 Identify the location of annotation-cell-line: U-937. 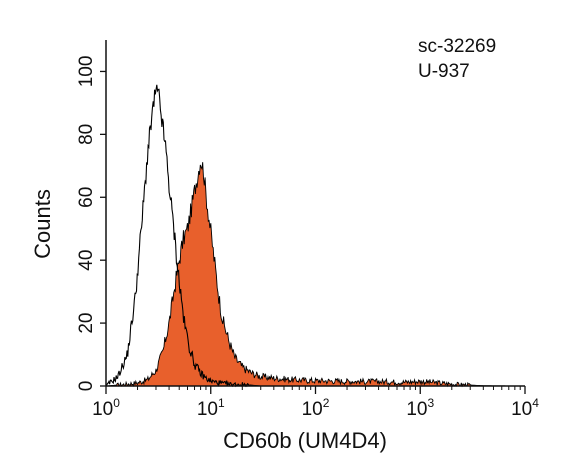
(444, 71).